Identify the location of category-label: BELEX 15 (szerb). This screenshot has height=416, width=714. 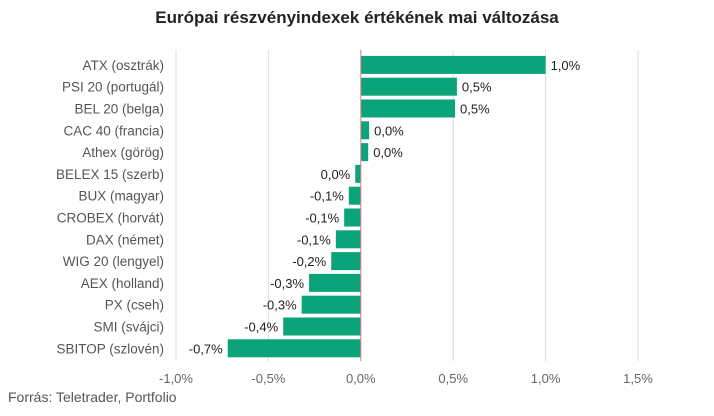
(110, 174).